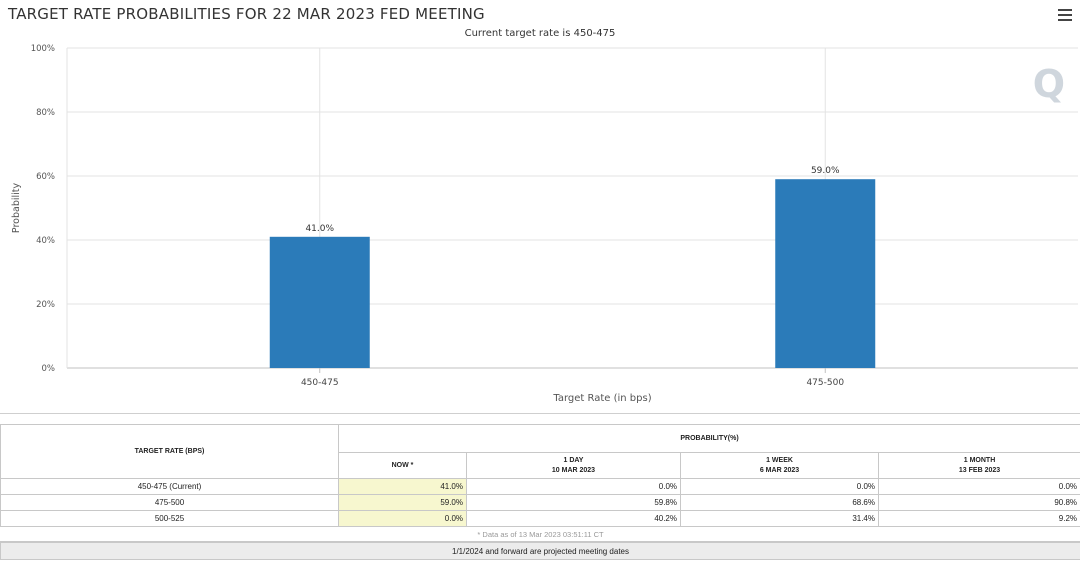 This screenshot has height=565, width=1080. I want to click on week-cell: 68.6%, so click(779, 502).